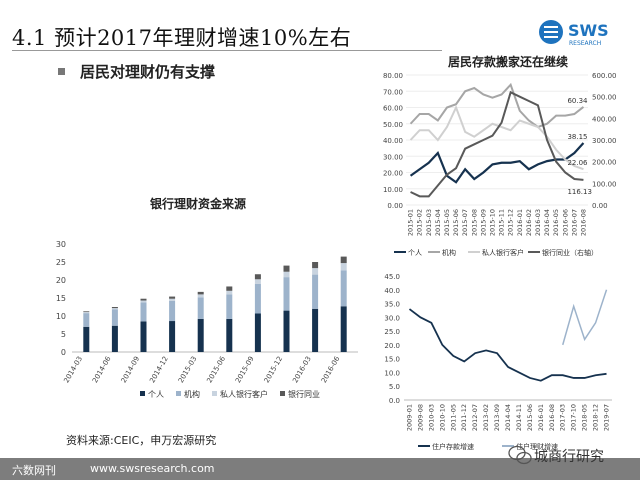 The image size is (640, 480). I want to click on y-tick-label: 35.0, so click(392, 305).